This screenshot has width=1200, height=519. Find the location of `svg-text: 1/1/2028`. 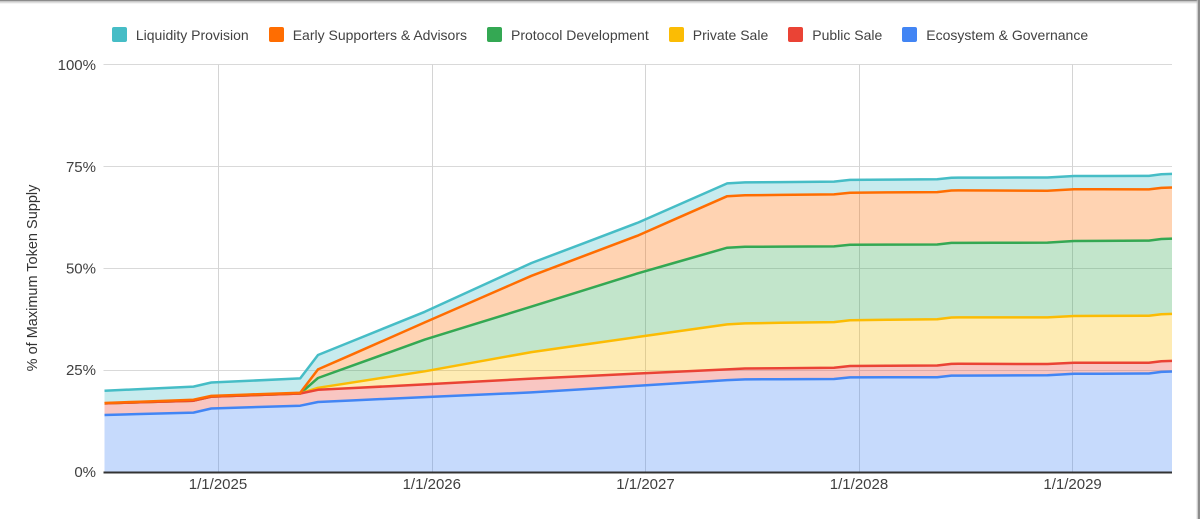

svg-text: 1/1/2028 is located at coordinates (859, 484).